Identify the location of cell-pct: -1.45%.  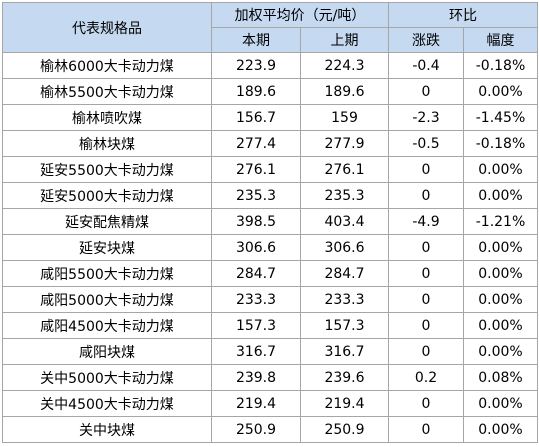
(500, 117).